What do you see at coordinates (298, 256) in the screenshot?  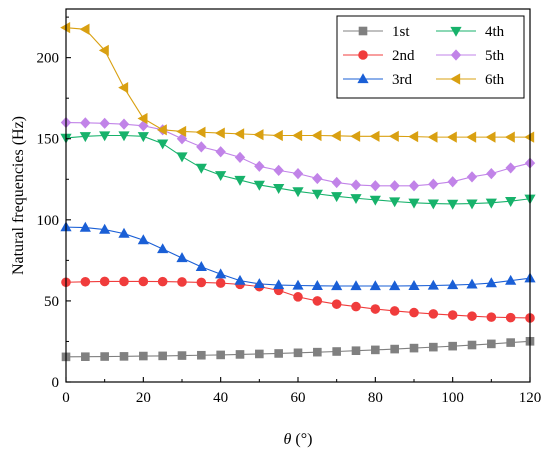 I see `series-3rd` at bounding box center [298, 256].